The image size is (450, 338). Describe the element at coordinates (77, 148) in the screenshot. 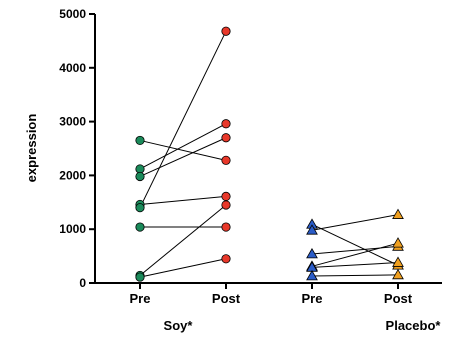

I see `y-ticks: 0 1000 2000 3000 4000 5000` at that location.